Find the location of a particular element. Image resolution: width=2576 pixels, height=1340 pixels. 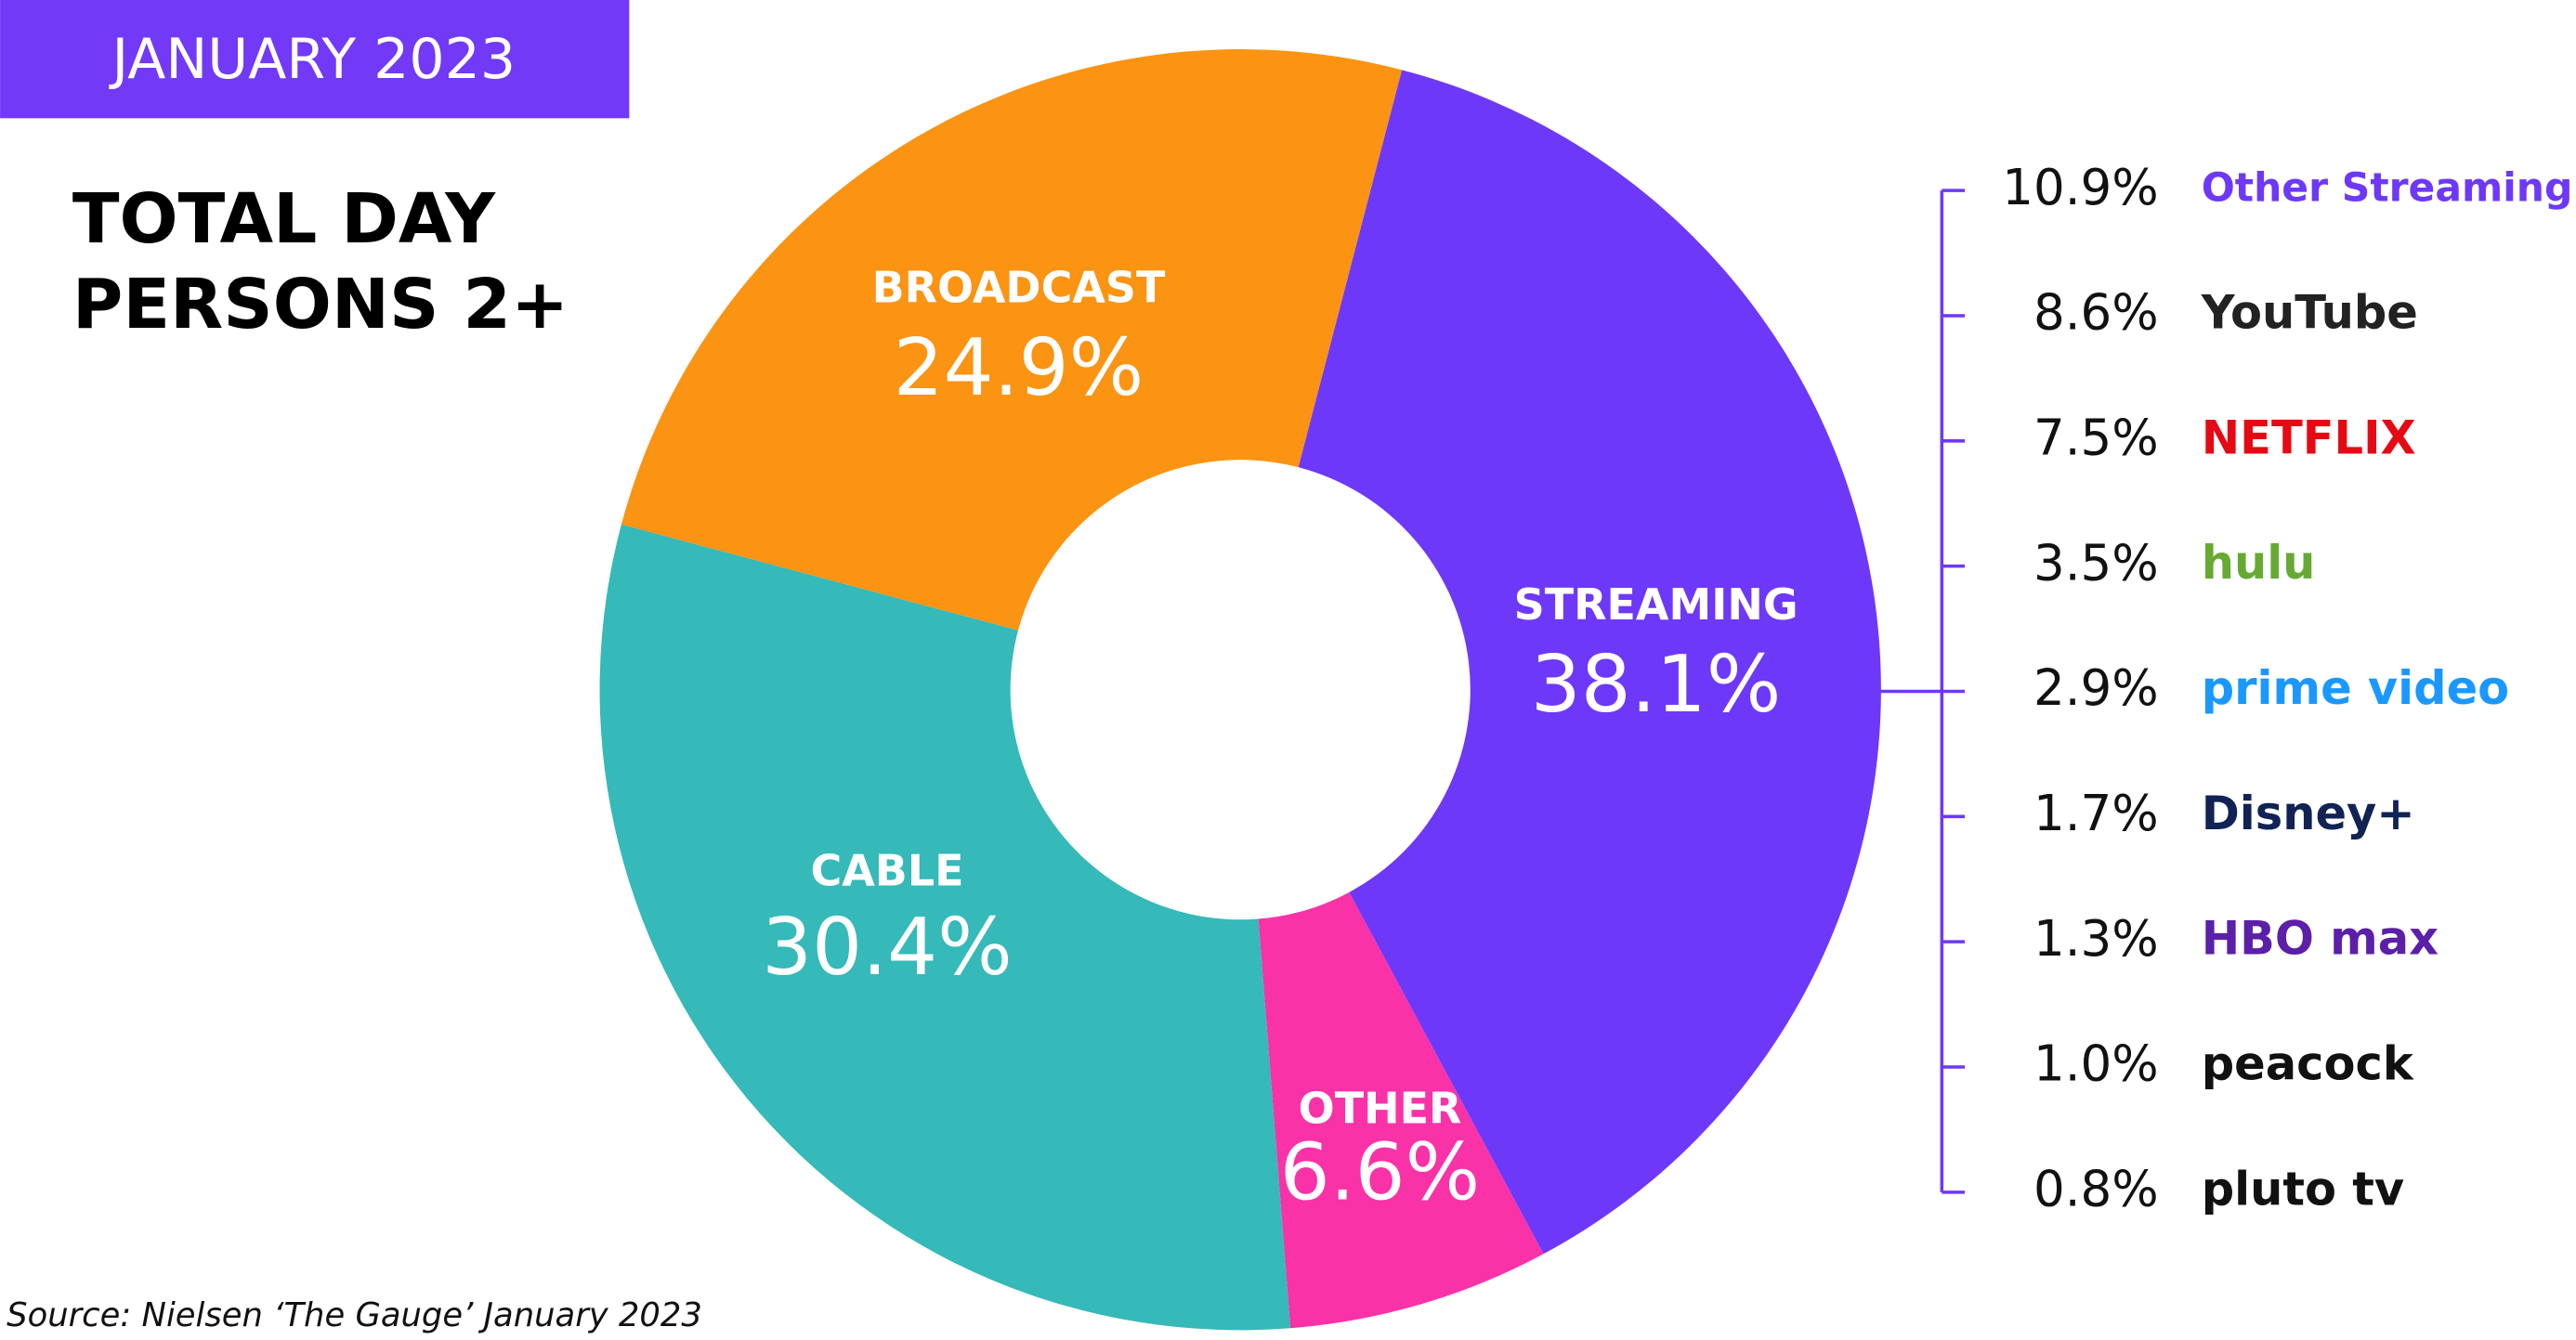

breakdown-value: 10.9% is located at coordinates (2080, 187).